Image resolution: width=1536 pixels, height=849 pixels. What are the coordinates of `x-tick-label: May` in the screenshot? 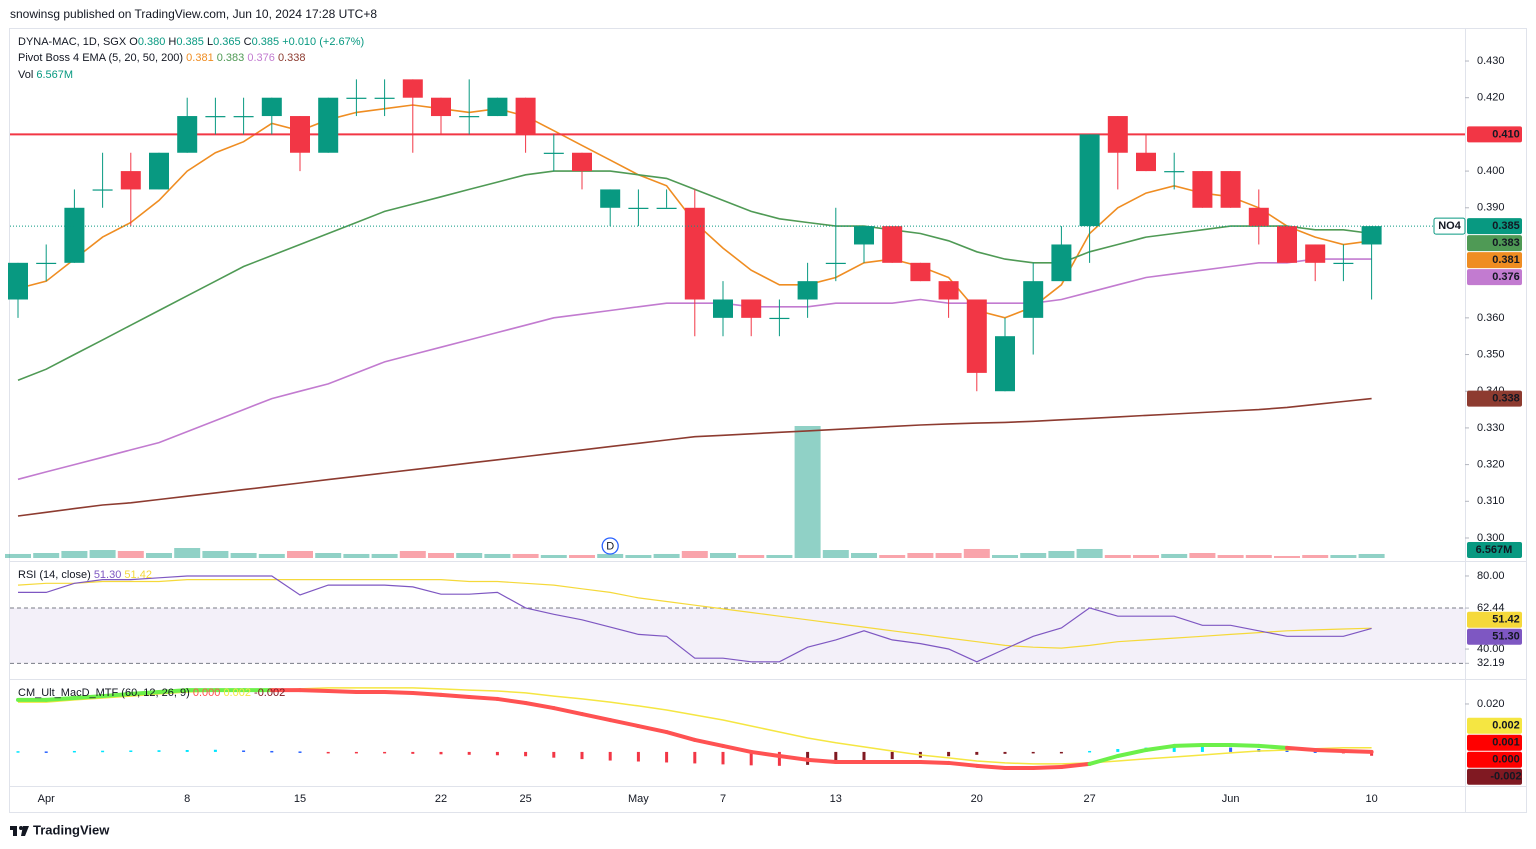 It's located at (638, 799).